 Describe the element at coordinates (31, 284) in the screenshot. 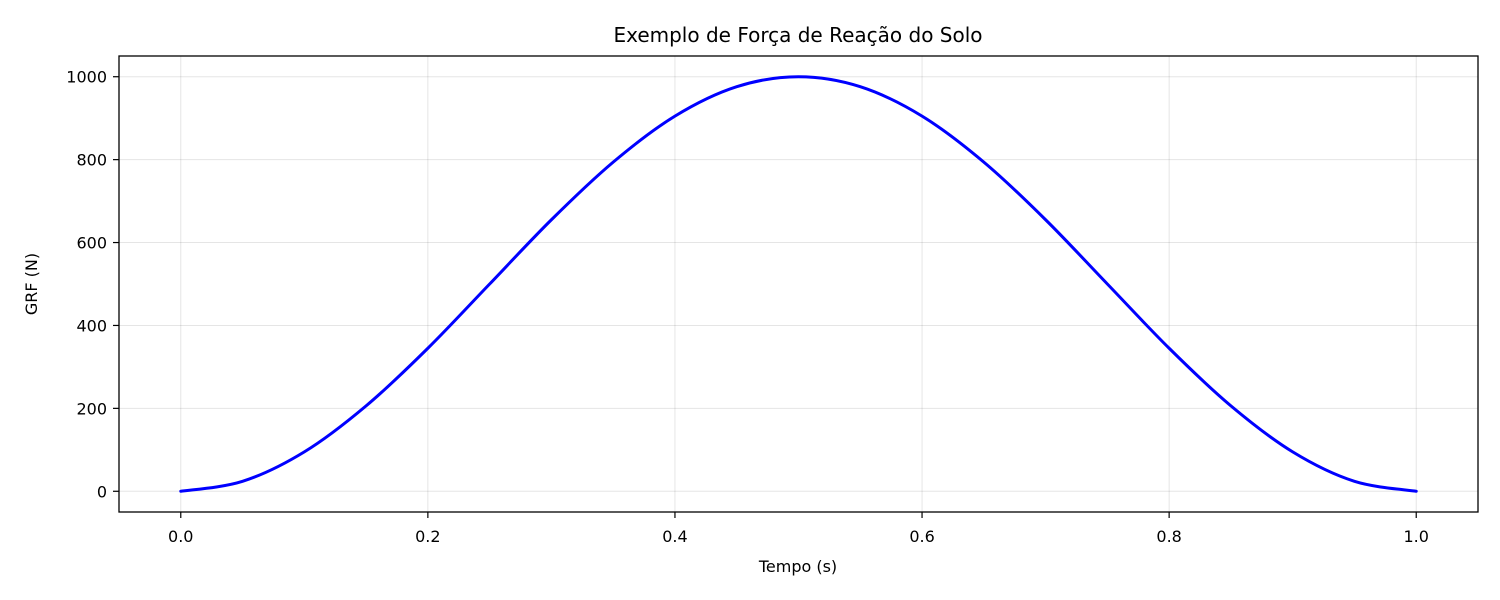

I see `y-axis-label: GRF (N)` at that location.